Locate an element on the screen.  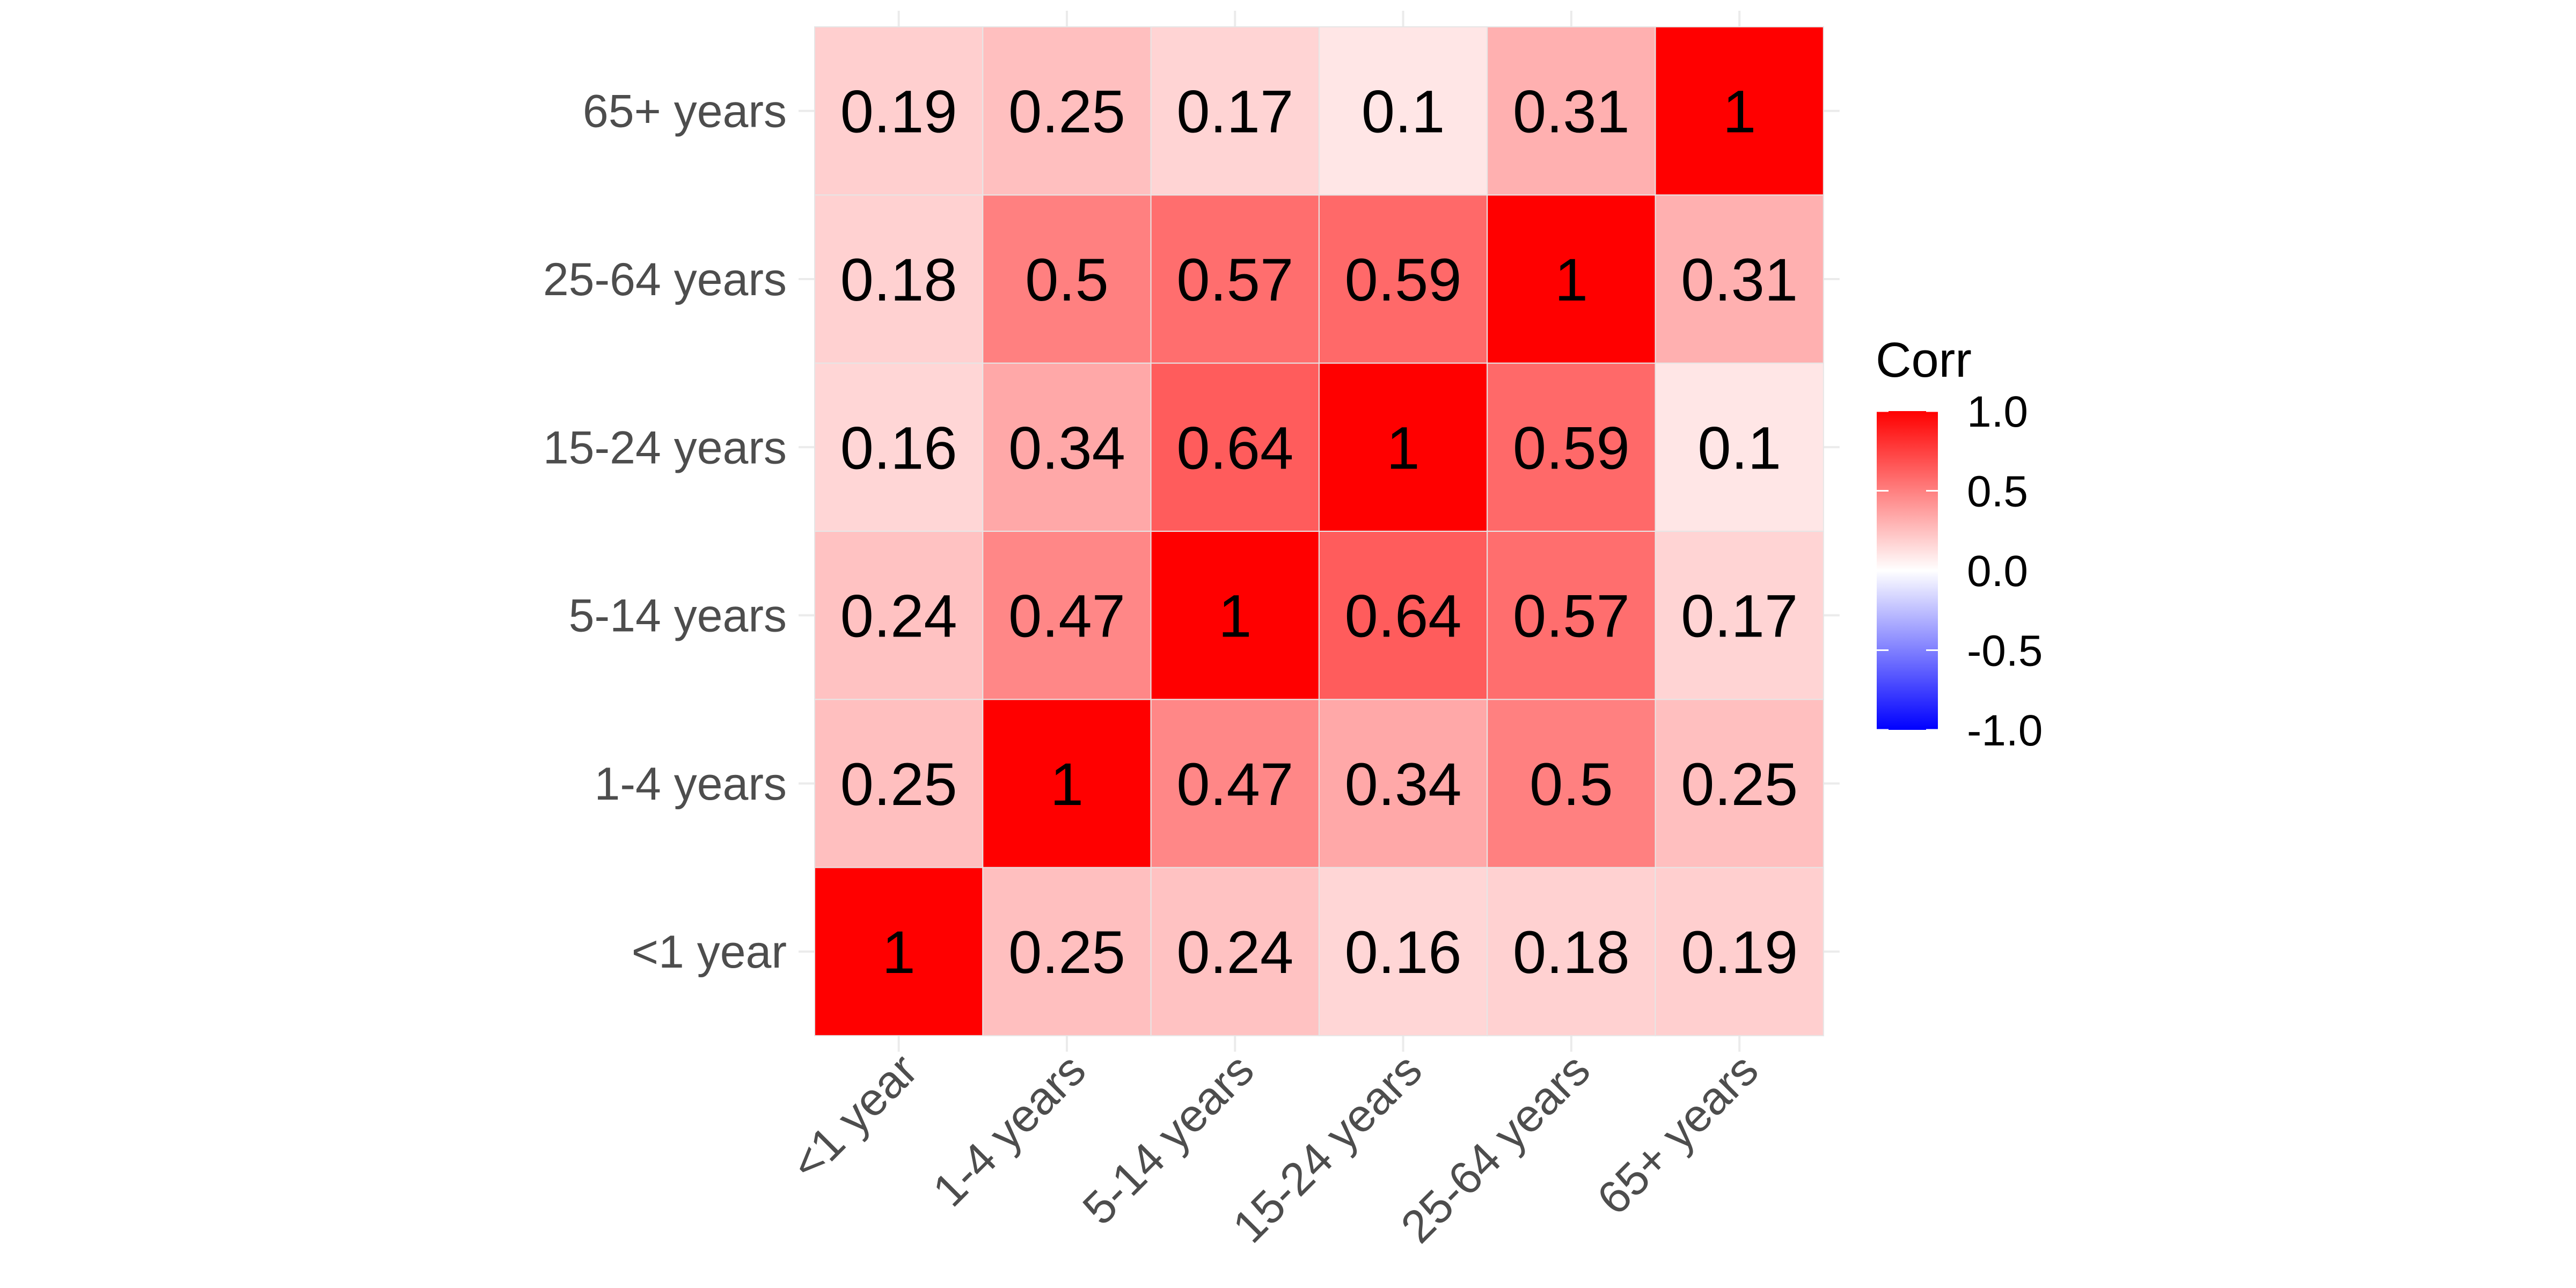
y-tick-label: 1-4 years is located at coordinates (691, 784).